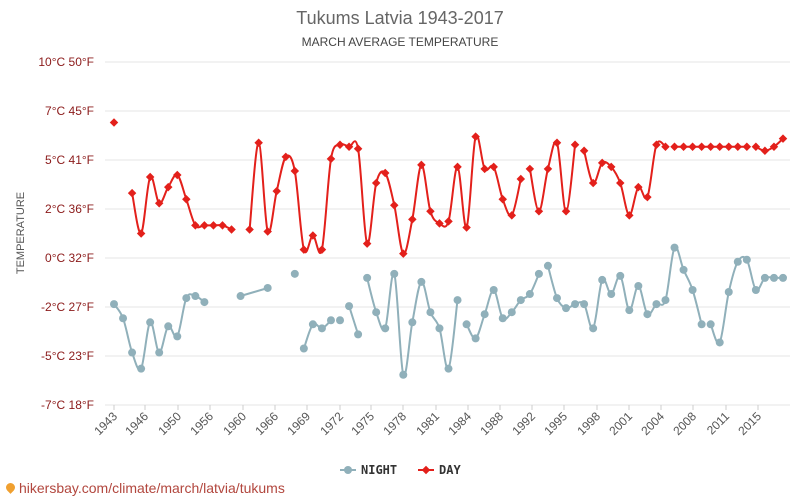  What do you see at coordinates (400, 470) in the screenshot?
I see `legend: NIGHT DAY` at bounding box center [400, 470].